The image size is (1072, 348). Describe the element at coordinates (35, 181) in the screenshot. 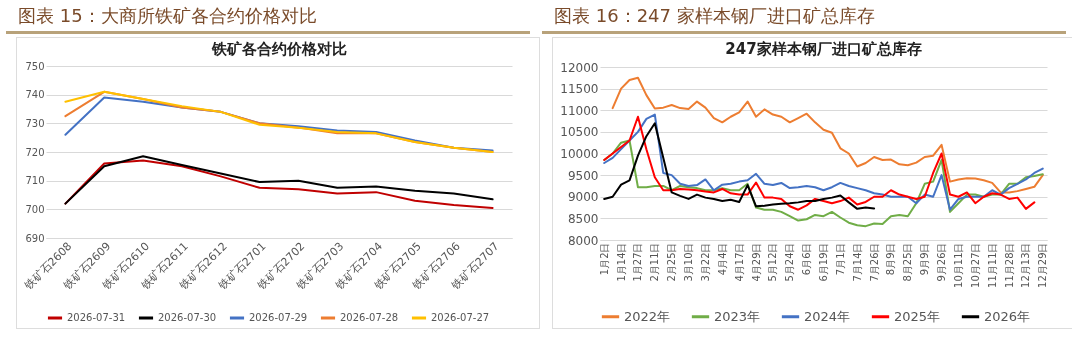

I see `y-tick-label: 710` at that location.